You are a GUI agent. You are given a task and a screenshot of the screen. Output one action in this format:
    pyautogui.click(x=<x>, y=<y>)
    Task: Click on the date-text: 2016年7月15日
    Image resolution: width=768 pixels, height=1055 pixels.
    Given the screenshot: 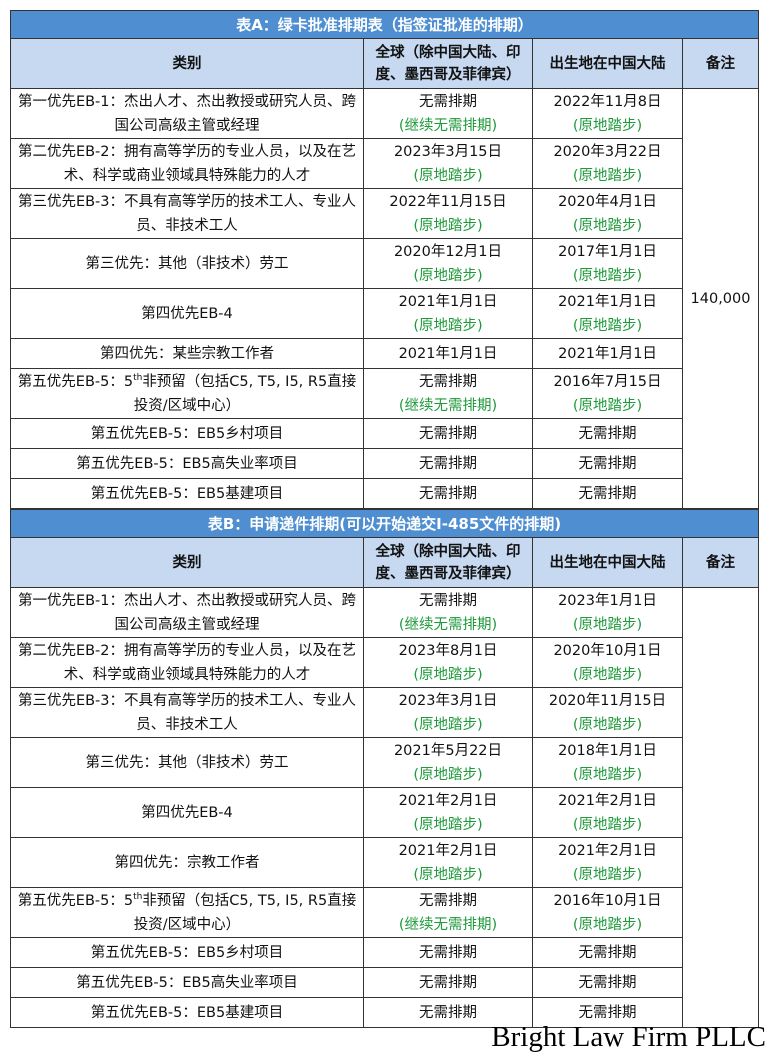 What is the action you would take?
    pyautogui.click(x=607, y=381)
    